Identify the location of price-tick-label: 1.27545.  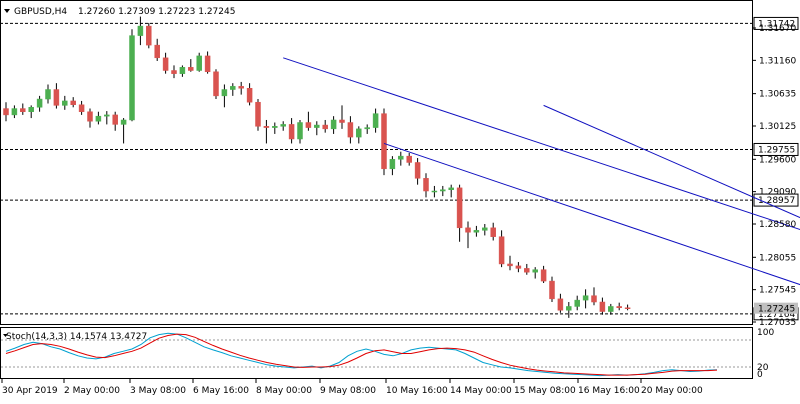
(777, 291).